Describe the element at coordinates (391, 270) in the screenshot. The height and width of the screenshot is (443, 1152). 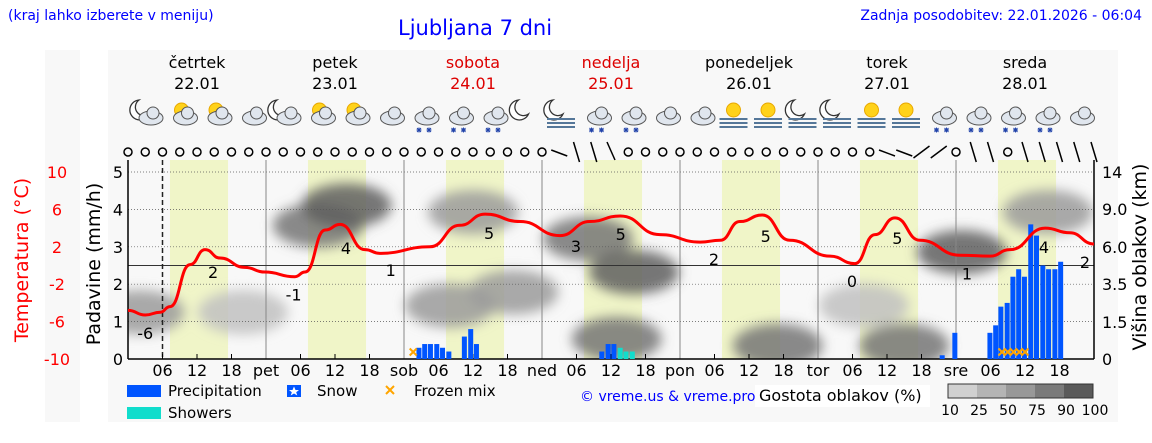
I see `temperature-label: 1` at that location.